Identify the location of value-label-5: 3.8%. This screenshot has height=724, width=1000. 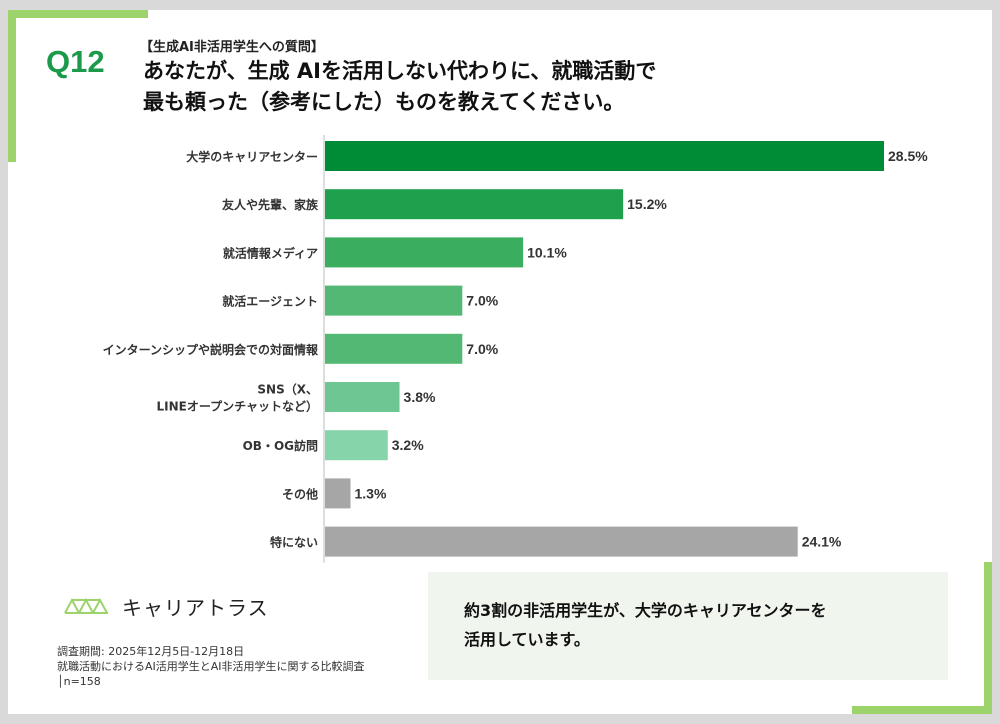
(420, 397).